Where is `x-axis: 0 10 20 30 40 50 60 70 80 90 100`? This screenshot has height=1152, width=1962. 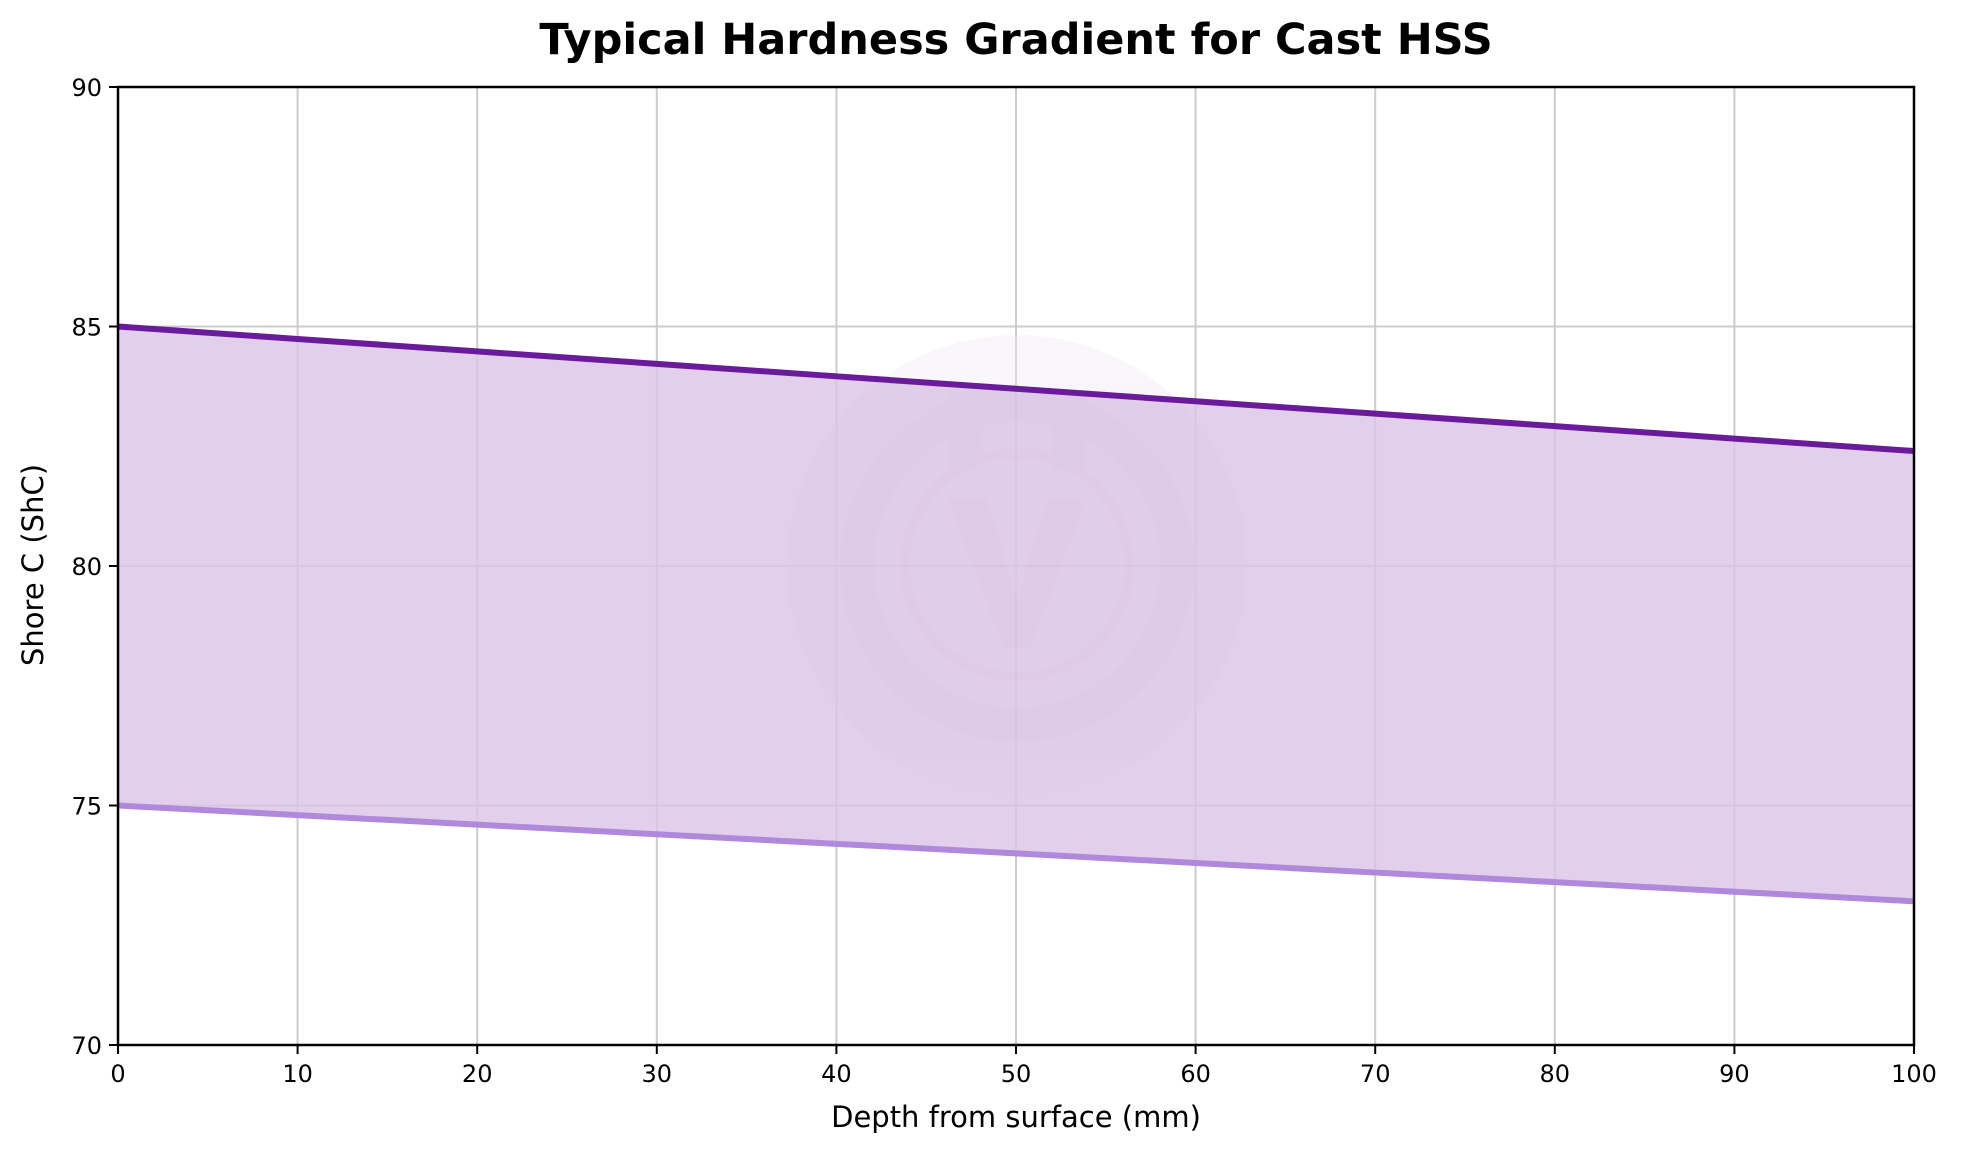 x-axis: 0 10 20 30 40 50 60 70 80 90 100 is located at coordinates (1023, 1066).